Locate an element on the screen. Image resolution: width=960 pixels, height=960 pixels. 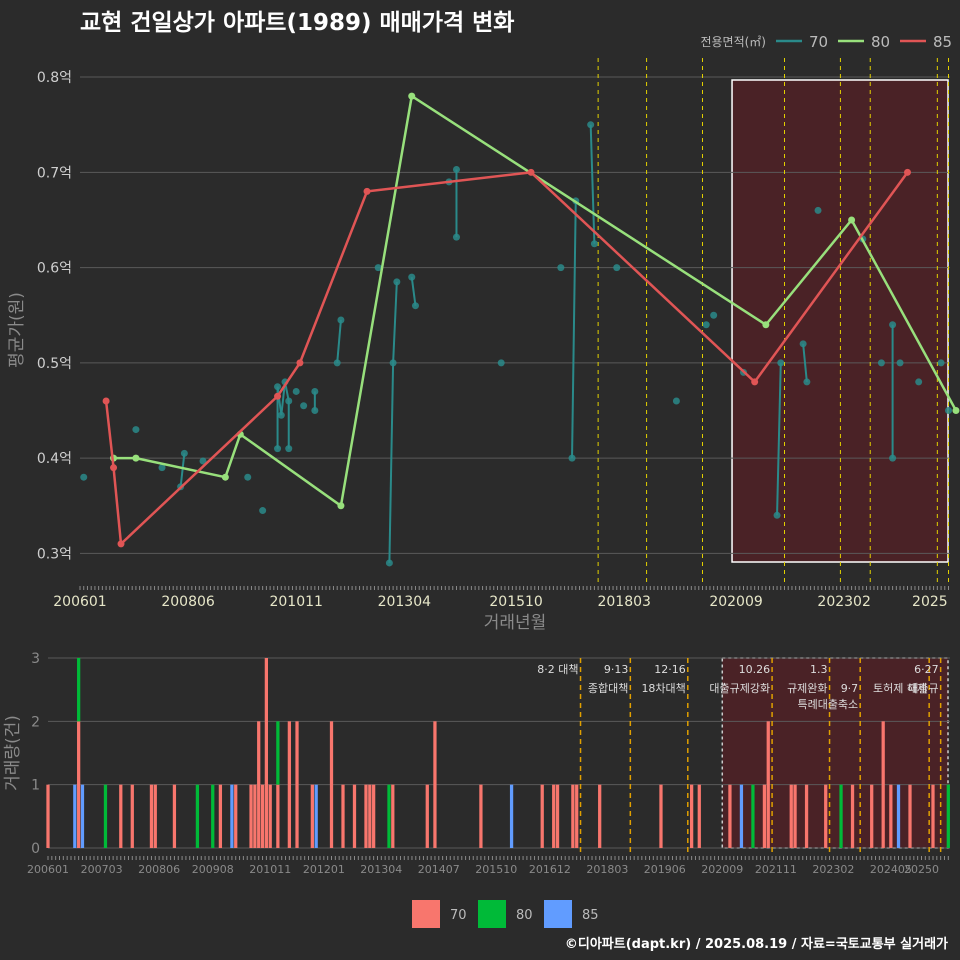
legend-label-80: 80 is located at coordinates (880, 42).